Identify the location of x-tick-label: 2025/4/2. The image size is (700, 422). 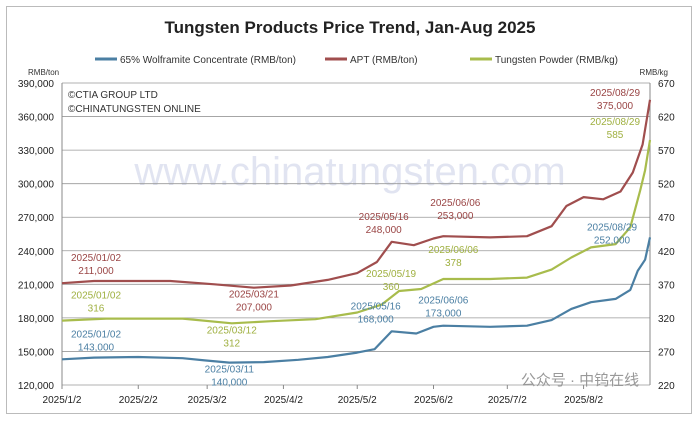
(283, 400).